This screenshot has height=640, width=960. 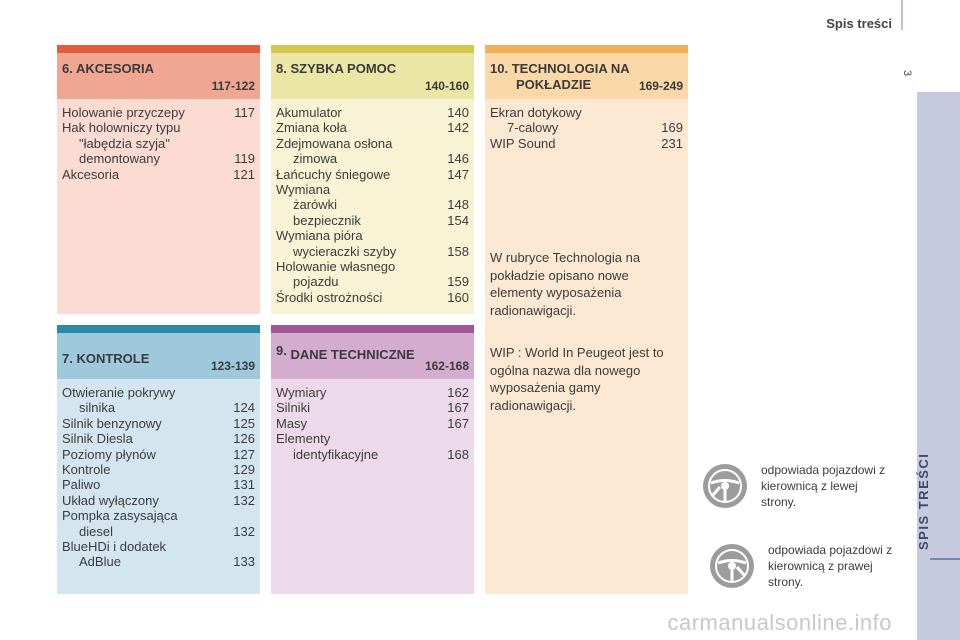 I want to click on toc-entry-label: Silnik Diesla, so click(x=97, y=439).